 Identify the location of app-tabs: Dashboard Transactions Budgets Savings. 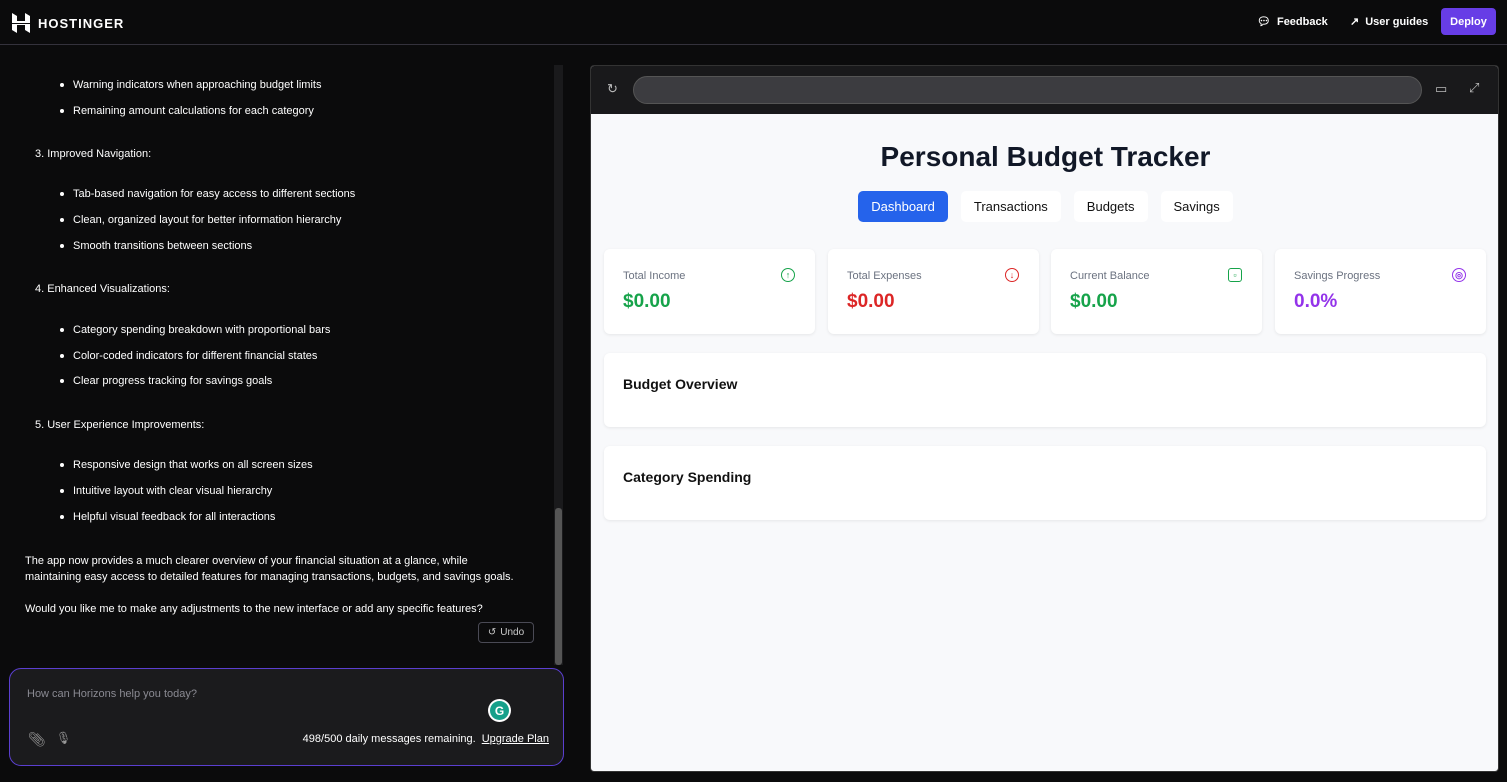
(1044, 206).